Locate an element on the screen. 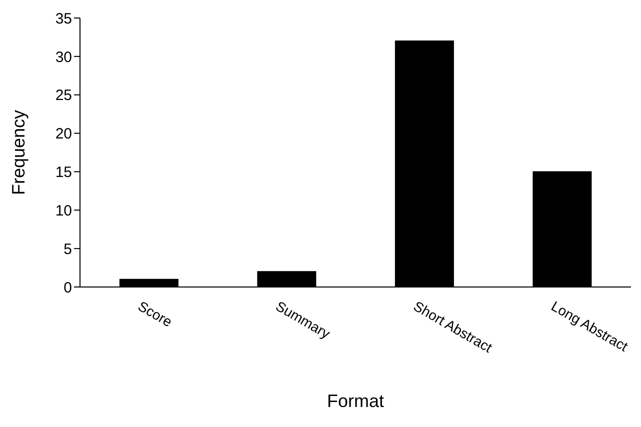 The height and width of the screenshot is (427, 641). y-tick-label: 35 is located at coordinates (63, 19).